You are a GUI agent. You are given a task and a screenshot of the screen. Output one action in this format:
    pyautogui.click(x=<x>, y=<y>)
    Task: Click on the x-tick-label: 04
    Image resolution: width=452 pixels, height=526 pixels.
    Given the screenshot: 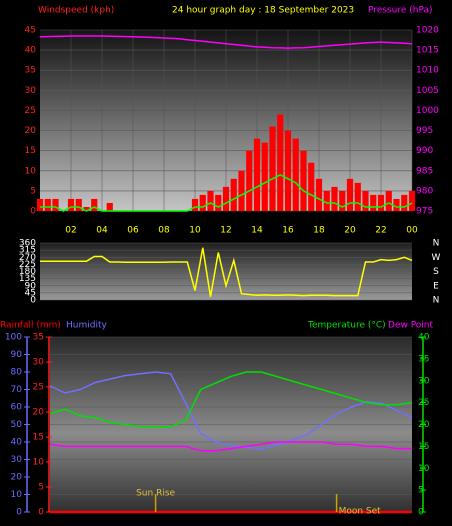 What is the action you would take?
    pyautogui.click(x=102, y=231)
    